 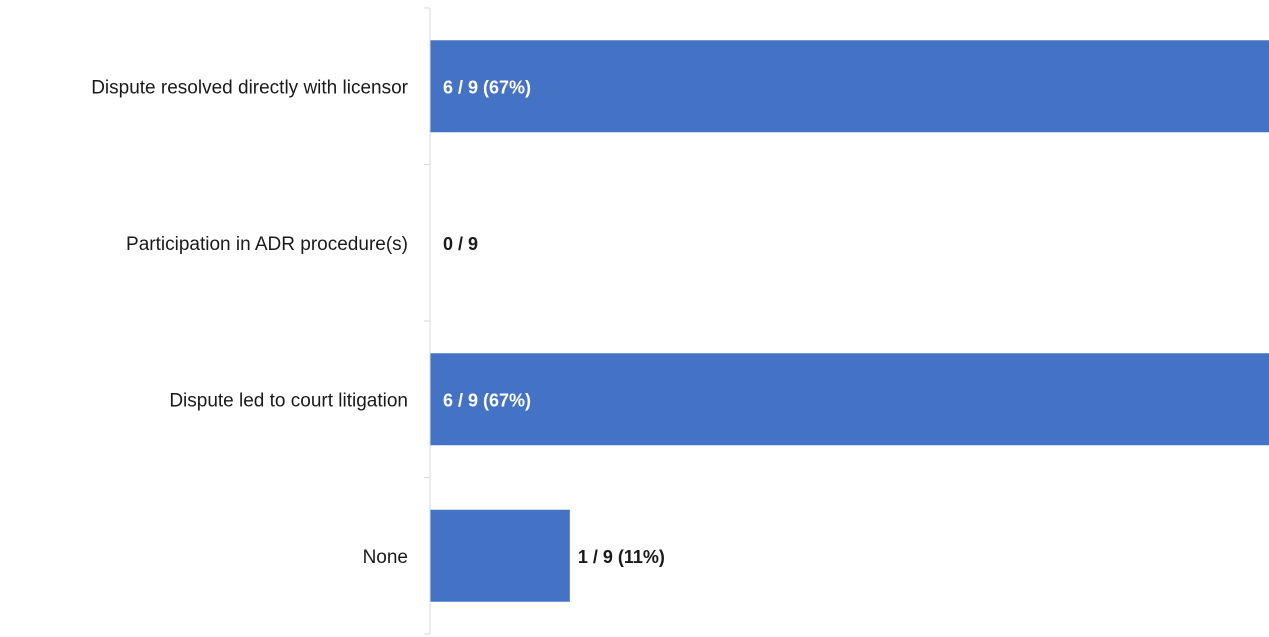 I want to click on category-label: Dispute led to court litigation, so click(x=288, y=400).